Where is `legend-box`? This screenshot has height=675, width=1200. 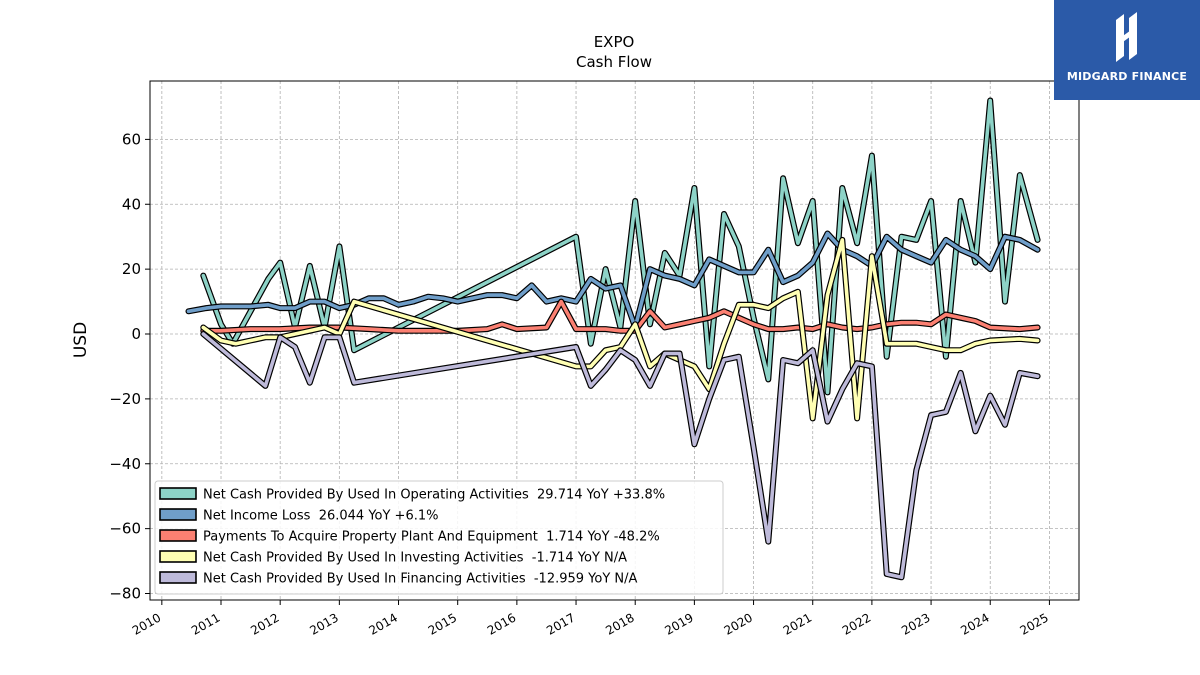
legend-box is located at coordinates (439, 537).